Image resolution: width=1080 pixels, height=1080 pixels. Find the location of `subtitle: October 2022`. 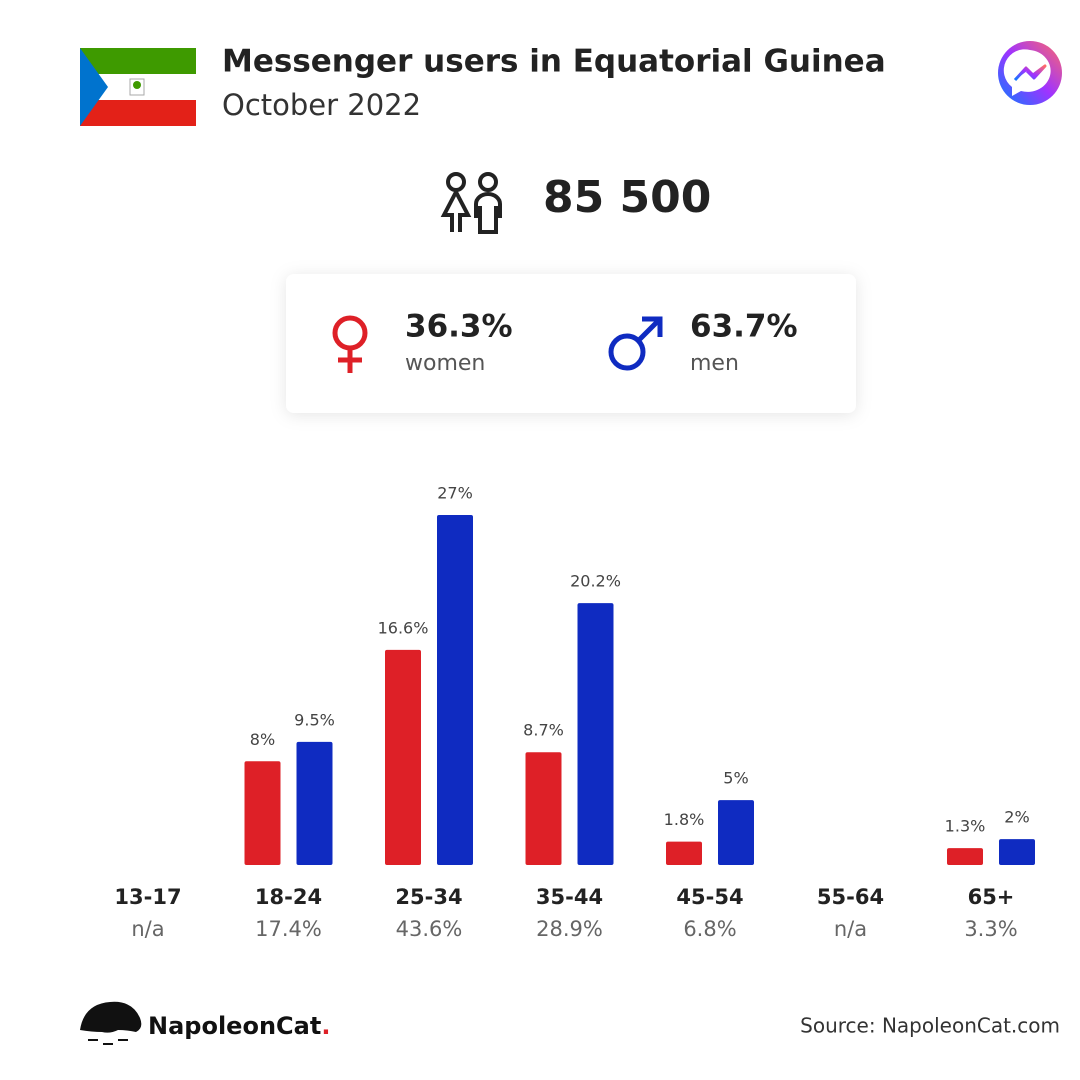

subtitle: October 2022 is located at coordinates (321, 105).